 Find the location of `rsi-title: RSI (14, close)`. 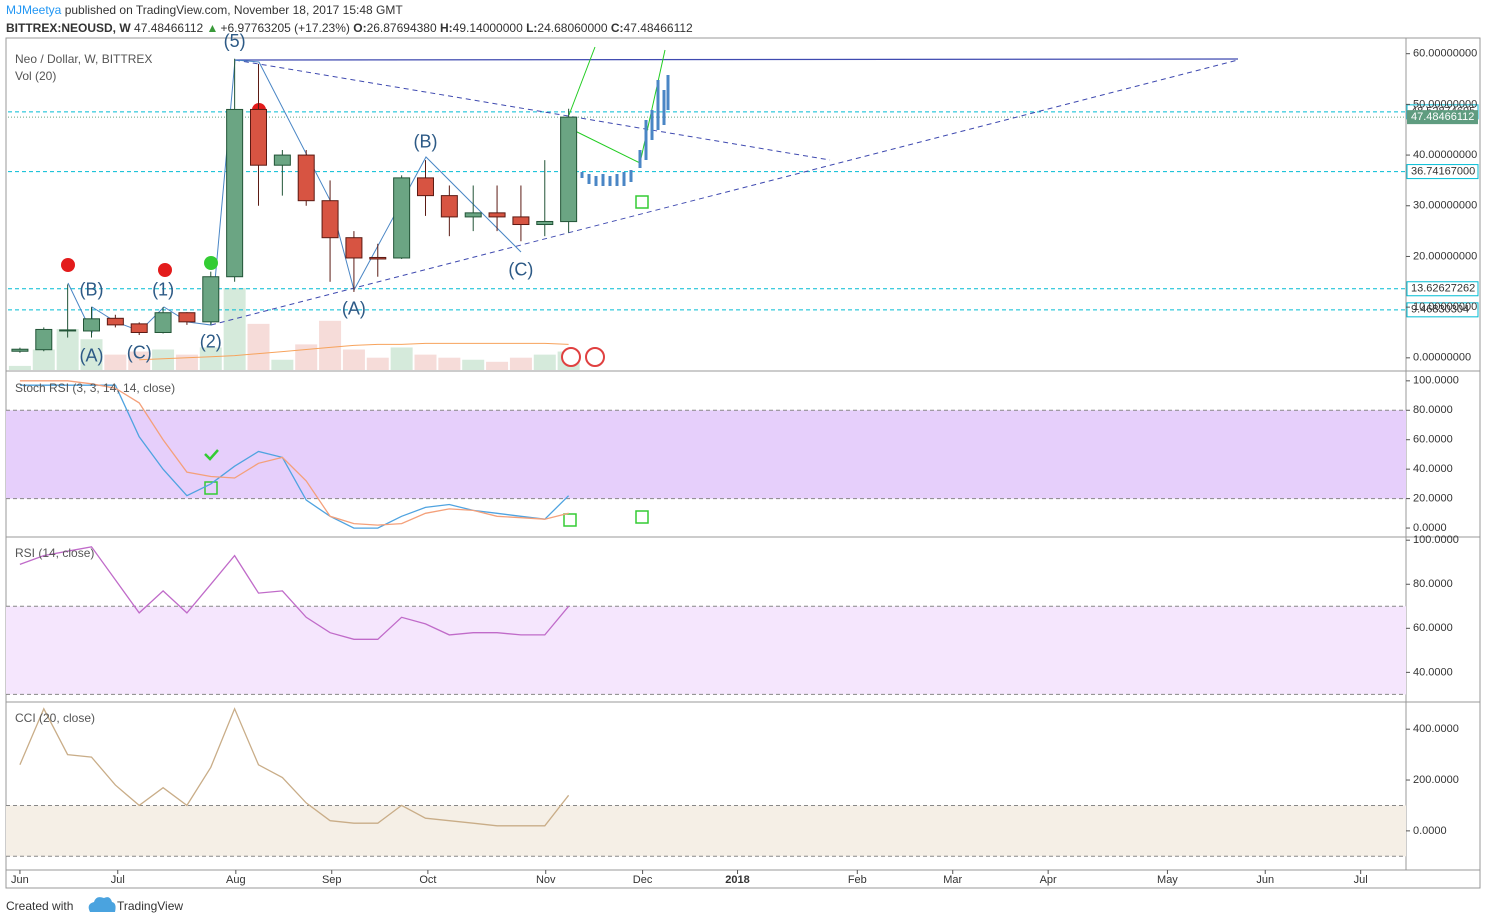

rsi-title: RSI (14, close) is located at coordinates (54, 553).